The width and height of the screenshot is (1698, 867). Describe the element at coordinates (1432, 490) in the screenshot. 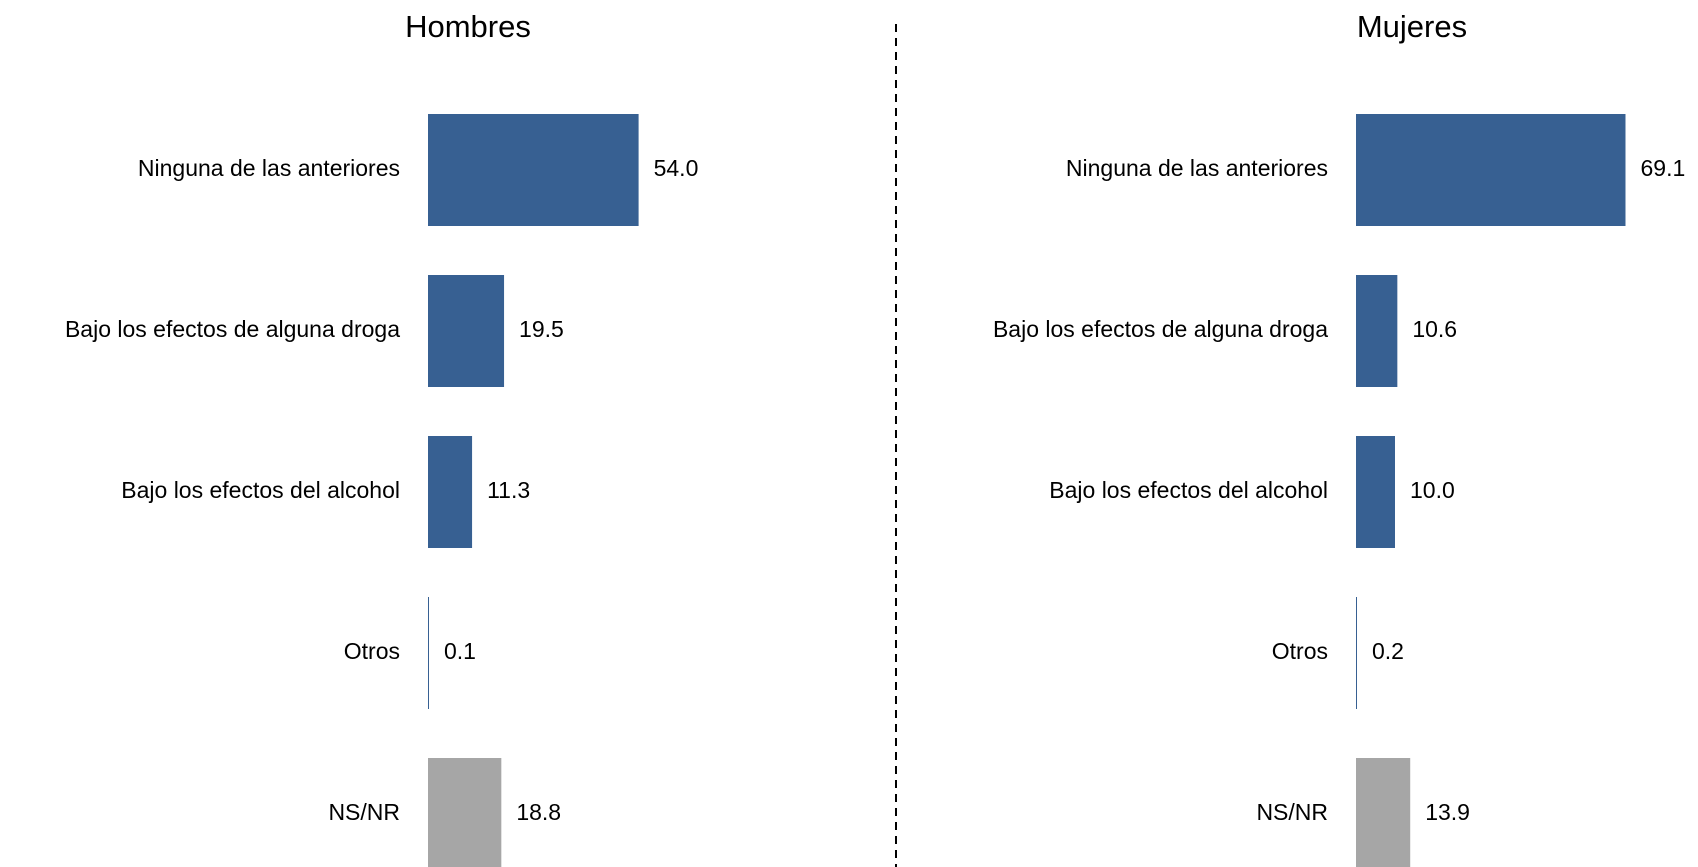

I see `value-label: 10.0` at that location.